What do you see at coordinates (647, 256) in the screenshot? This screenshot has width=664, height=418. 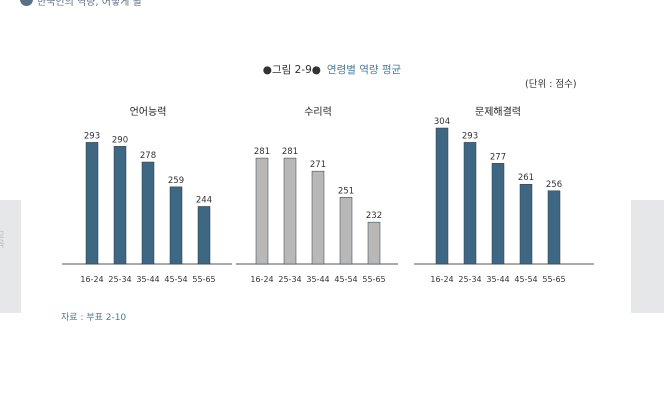 I see `side-tab-right` at bounding box center [647, 256].